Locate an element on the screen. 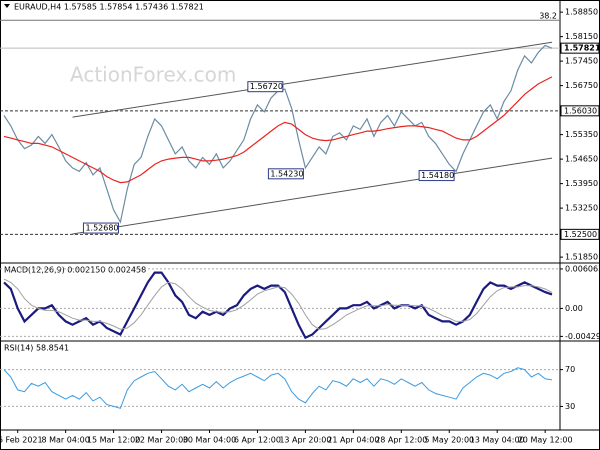 This screenshot has width=600, height=450. x-tick-label: 13 Apr 20:00 is located at coordinates (305, 440).